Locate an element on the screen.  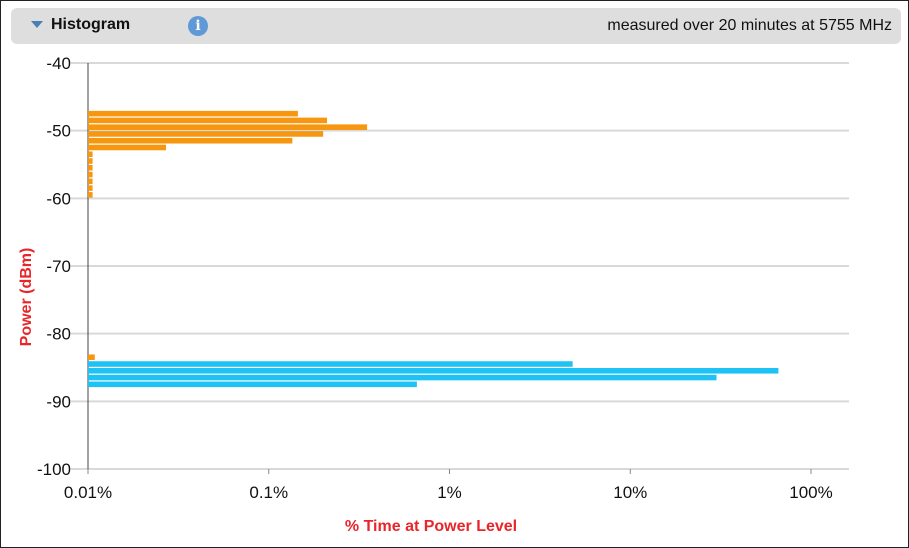
info-icon: i is located at coordinates (198, 26).